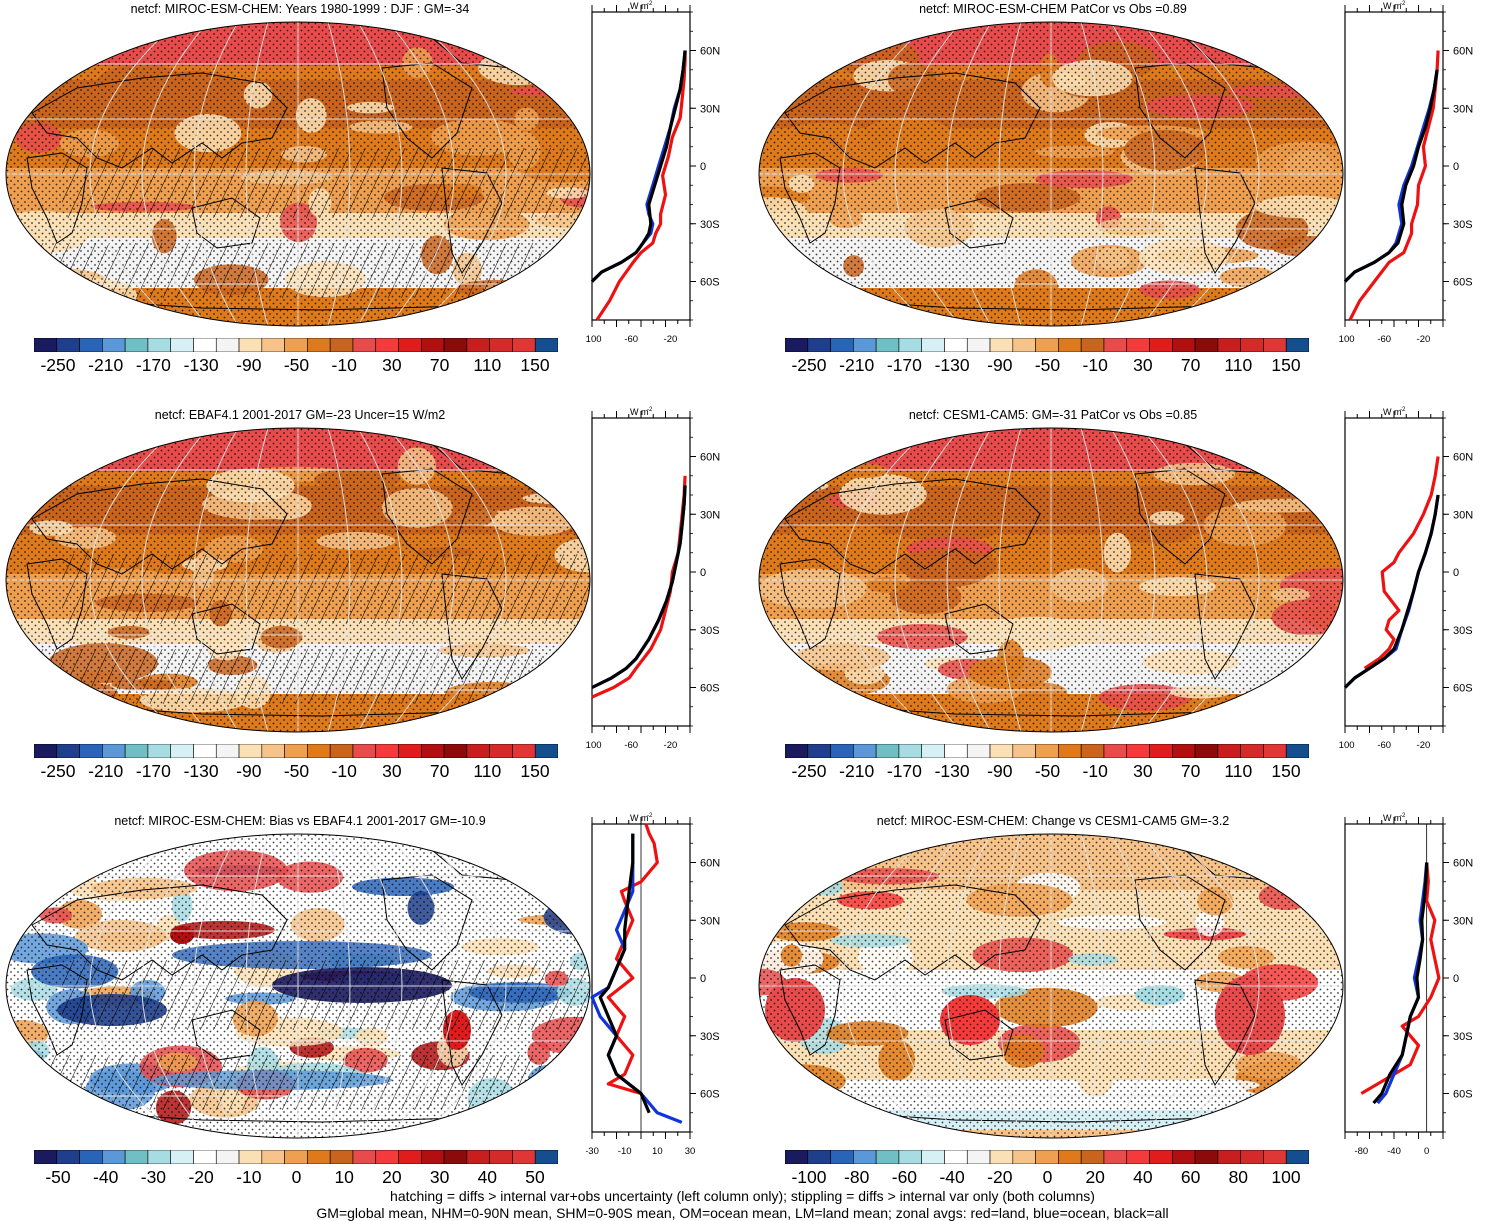 This screenshot has width=1485, height=1221. Describe the element at coordinates (1047, 366) in the screenshot. I see `colorbar-labels: -250 -210 -170 -130 -90 -50 -10 30 70 110 150` at that location.